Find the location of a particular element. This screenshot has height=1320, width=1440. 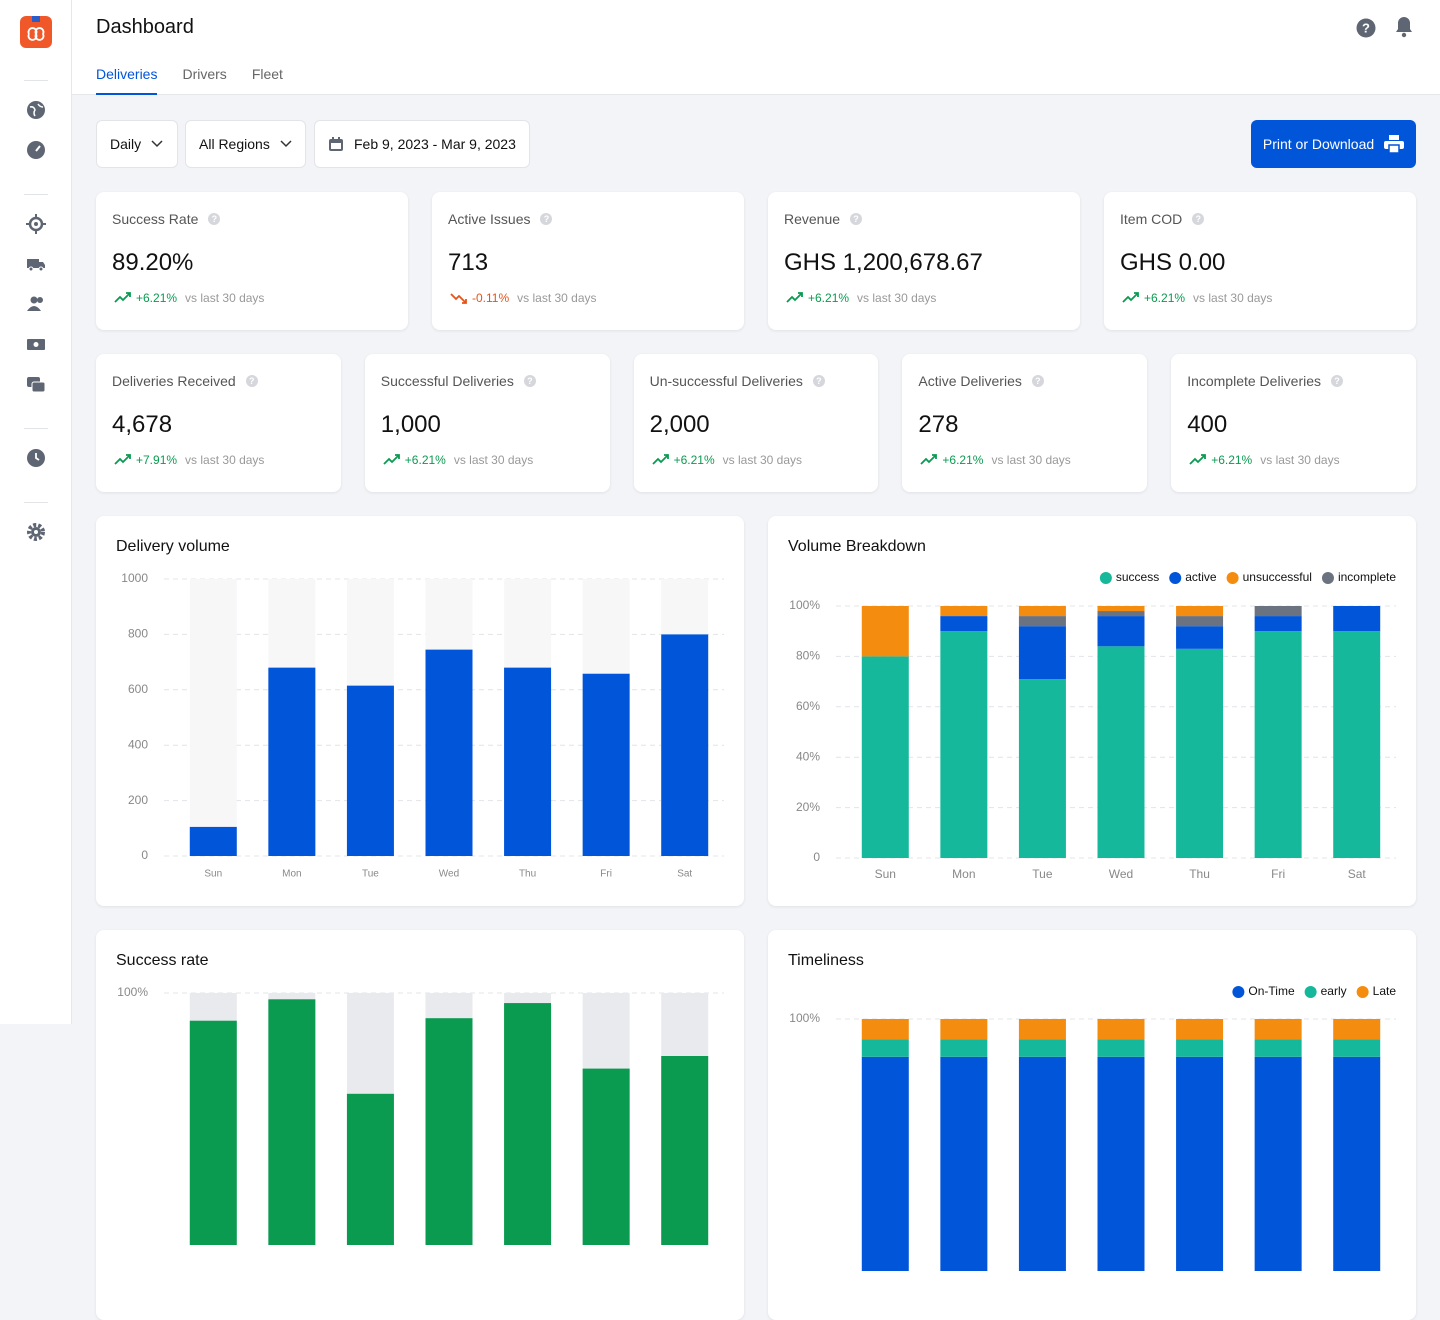

x-tick-label: Thu is located at coordinates (1199, 874).